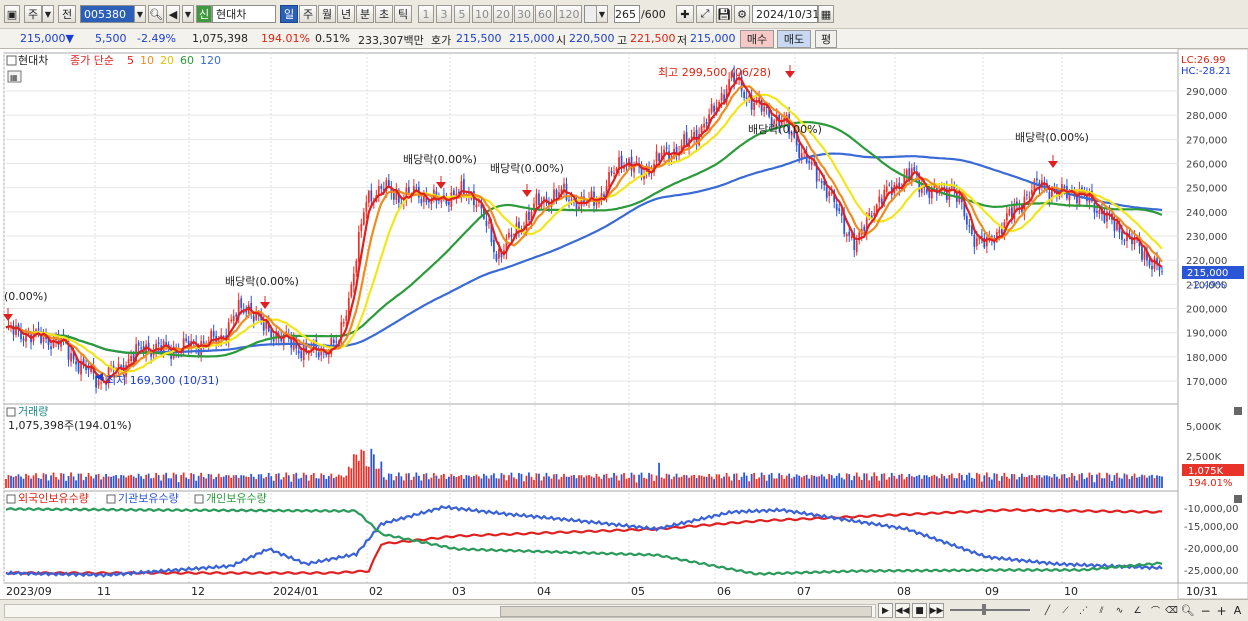 The height and width of the screenshot is (621, 1248). What do you see at coordinates (444, 14) in the screenshot?
I see `minute-3-button: 3` at bounding box center [444, 14].